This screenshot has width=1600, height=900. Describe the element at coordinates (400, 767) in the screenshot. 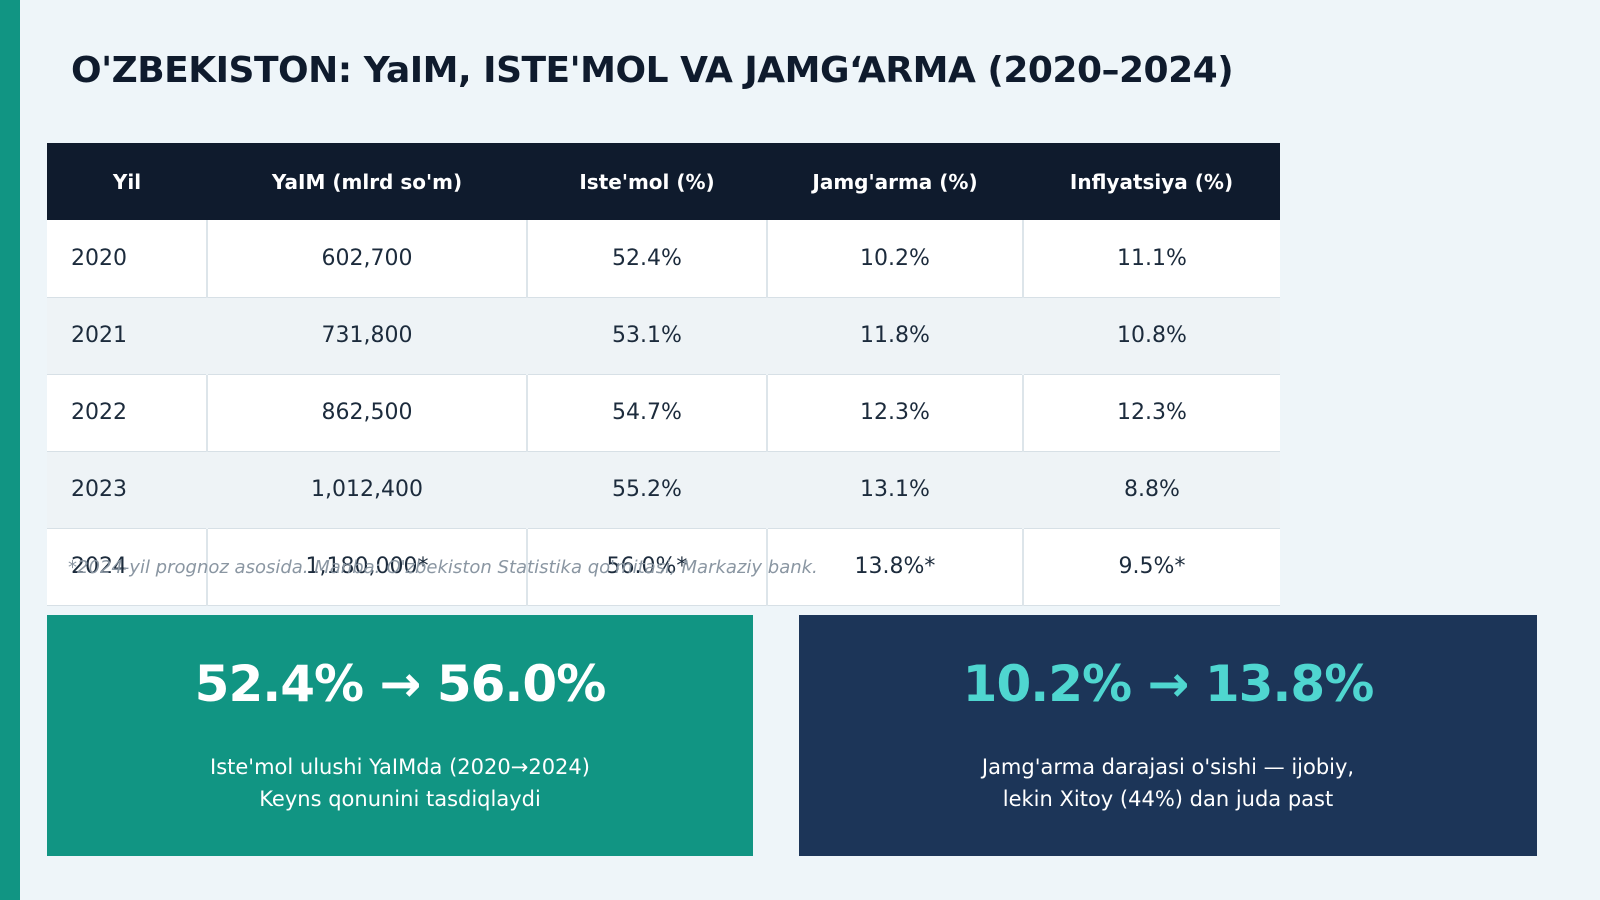

I see `consumption-caption-line-1: Iste'mol ulushi YaIMda (2020→2024)` at that location.